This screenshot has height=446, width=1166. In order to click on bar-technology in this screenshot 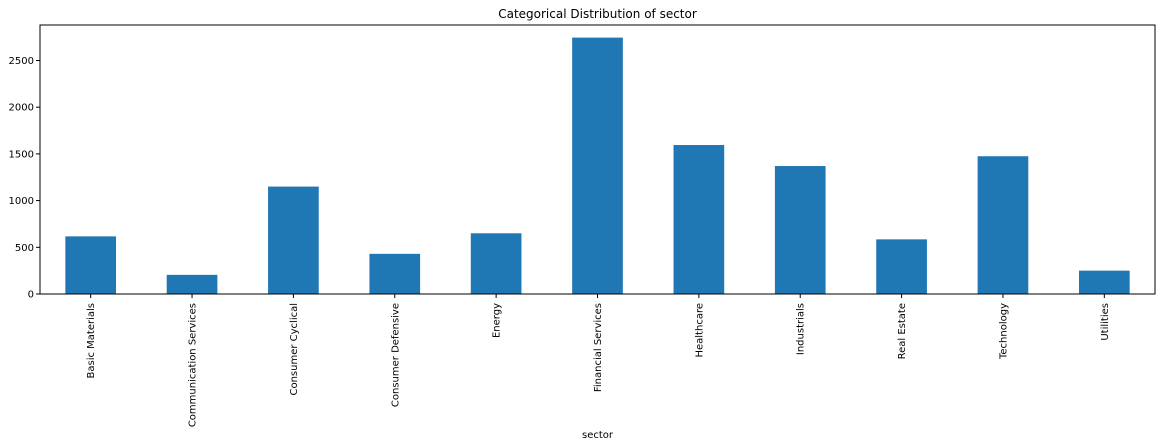, I will do `click(1003, 225)`.